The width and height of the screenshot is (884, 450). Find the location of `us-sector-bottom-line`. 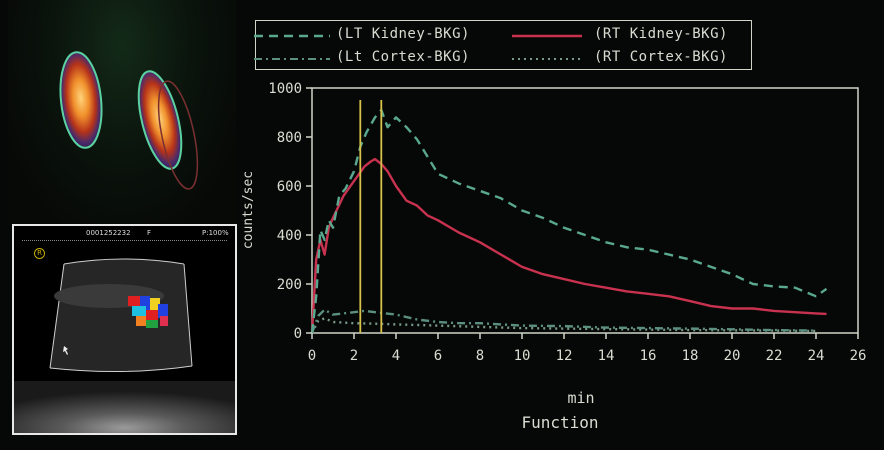

us-sector-bottom-line is located at coordinates (121, 369).